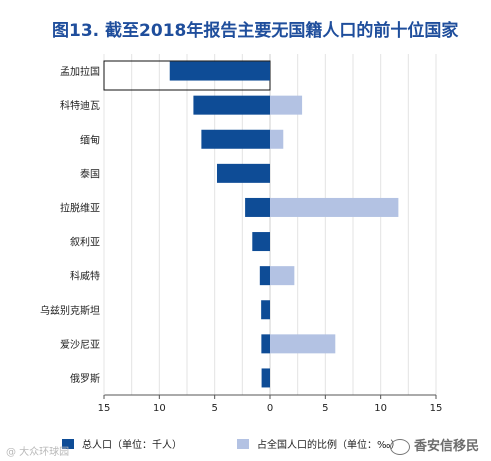 Image resolution: width=491 pixels, height=461 pixels. Describe the element at coordinates (447, 446) in the screenshot. I see `watermark-right-text: 香安信移民` at that location.